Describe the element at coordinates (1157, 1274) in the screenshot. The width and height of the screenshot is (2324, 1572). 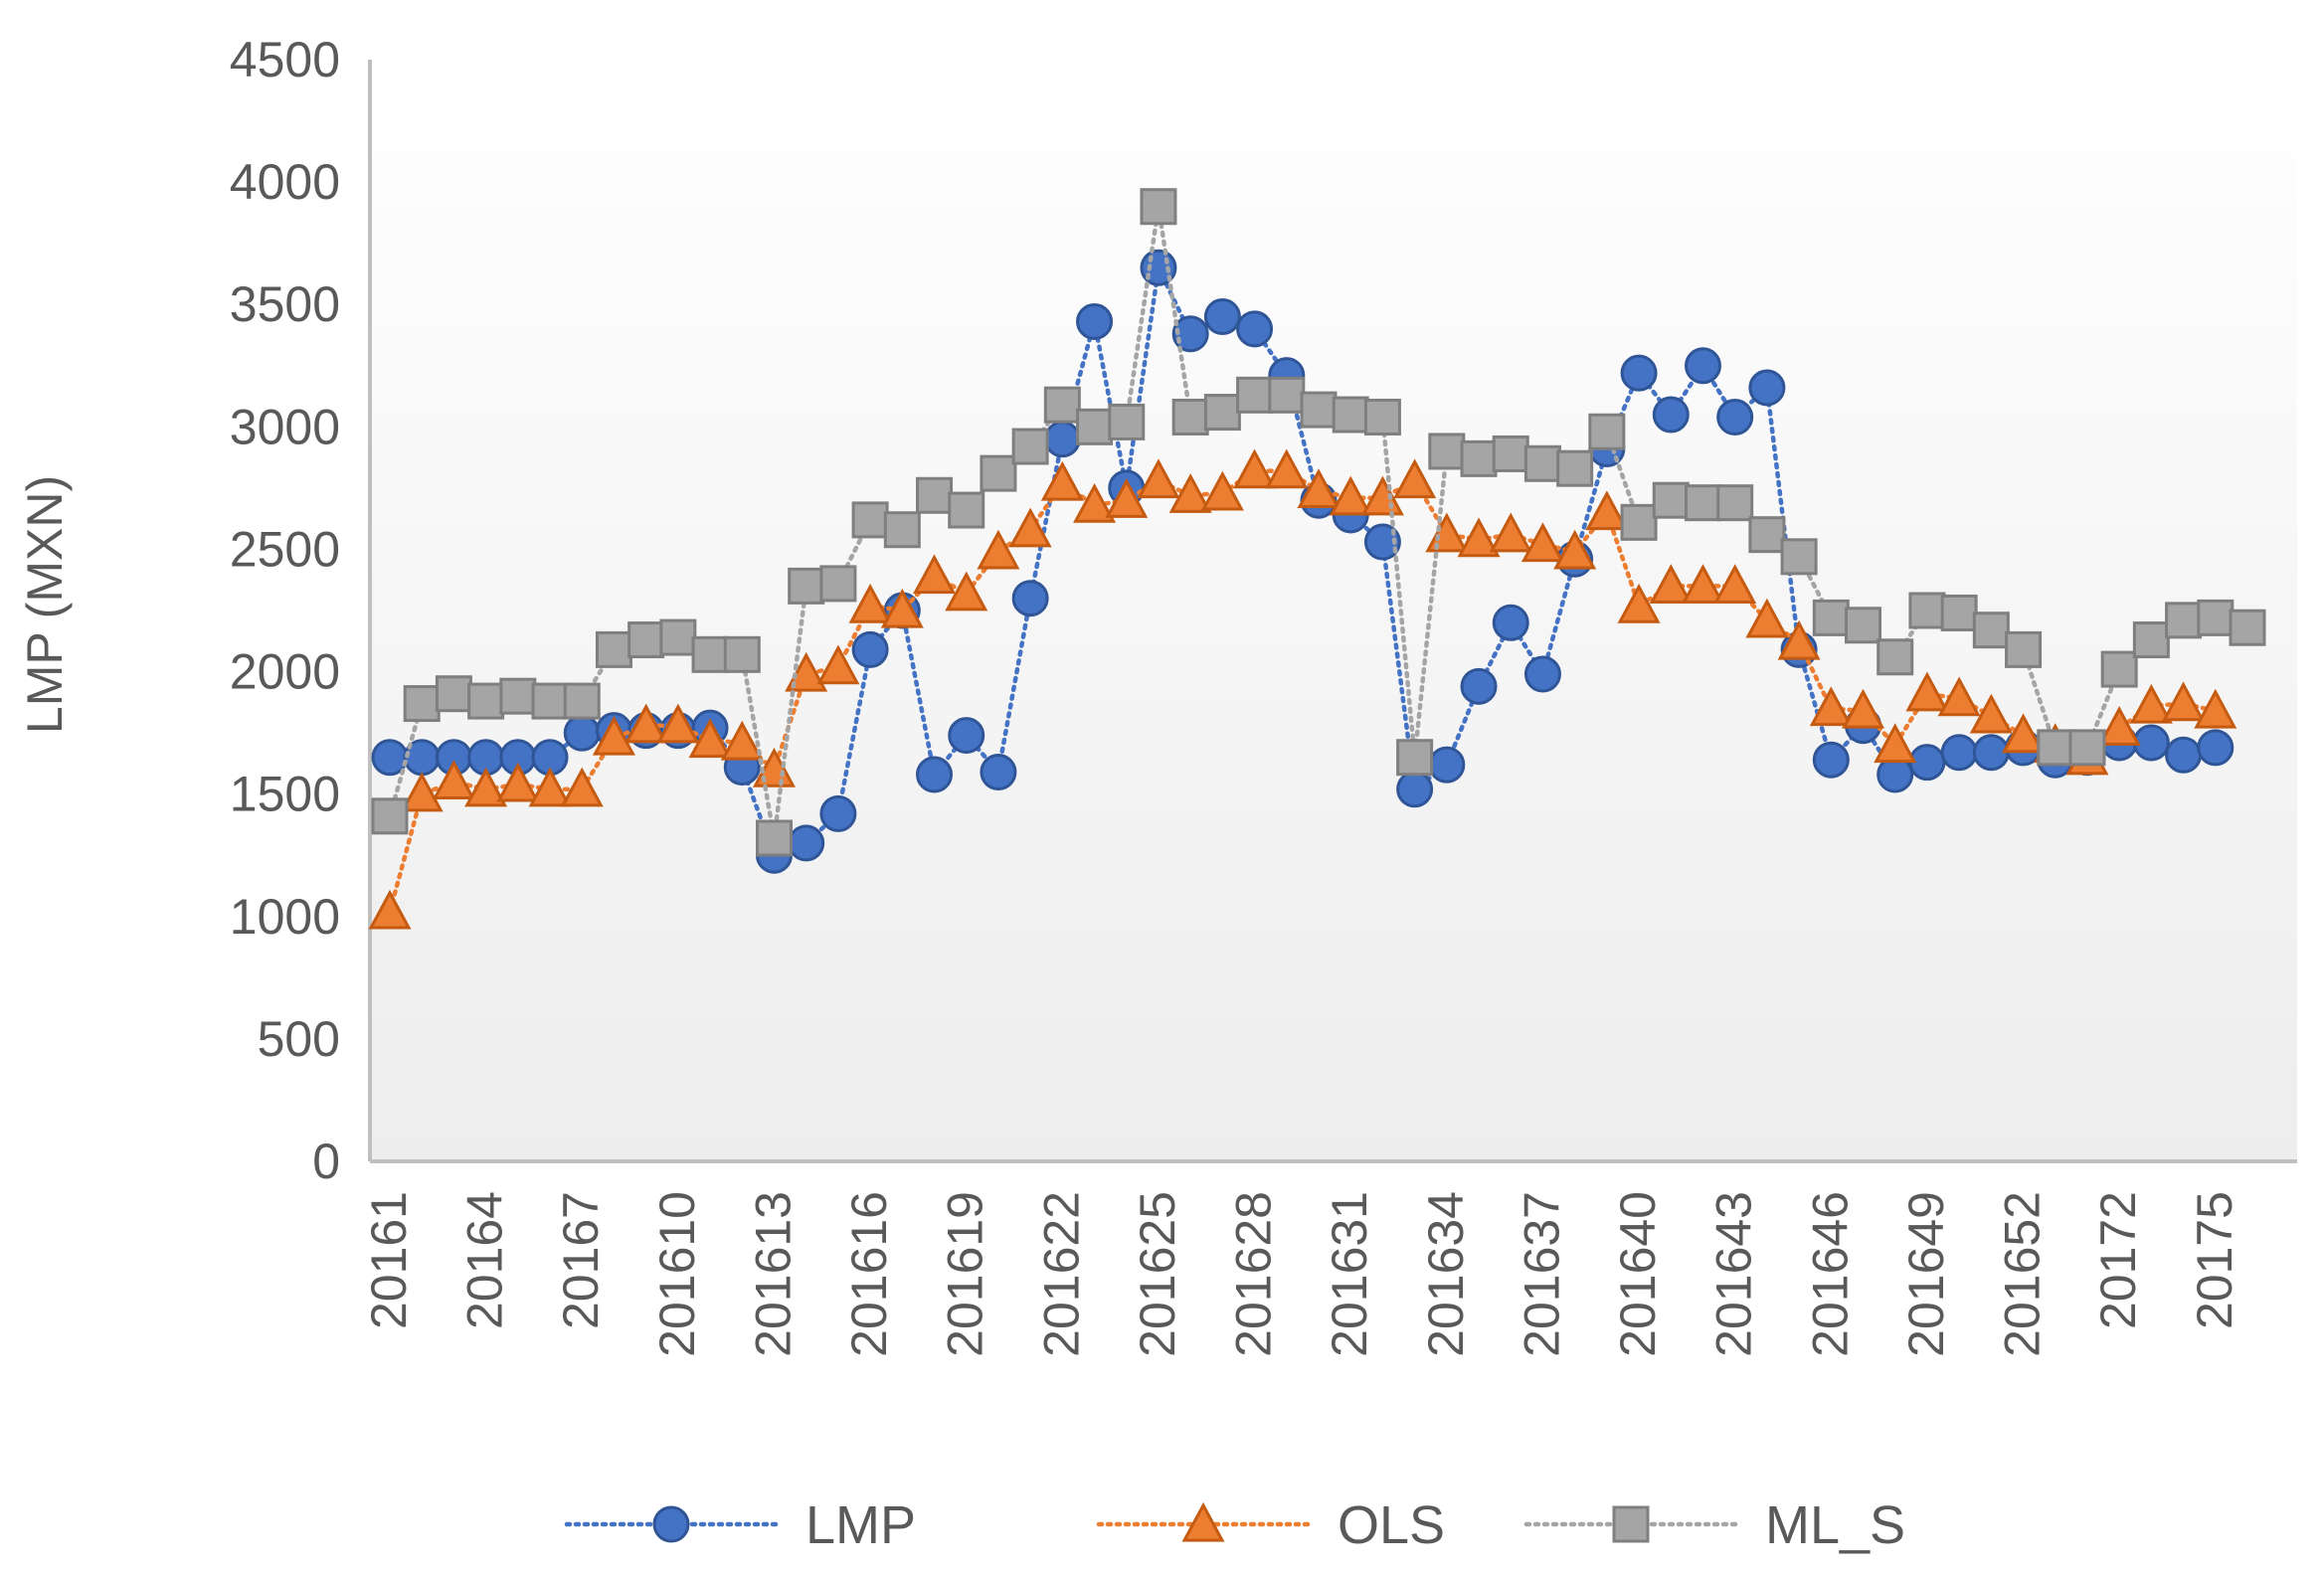
I see `x-tick-label: 201625` at that location.